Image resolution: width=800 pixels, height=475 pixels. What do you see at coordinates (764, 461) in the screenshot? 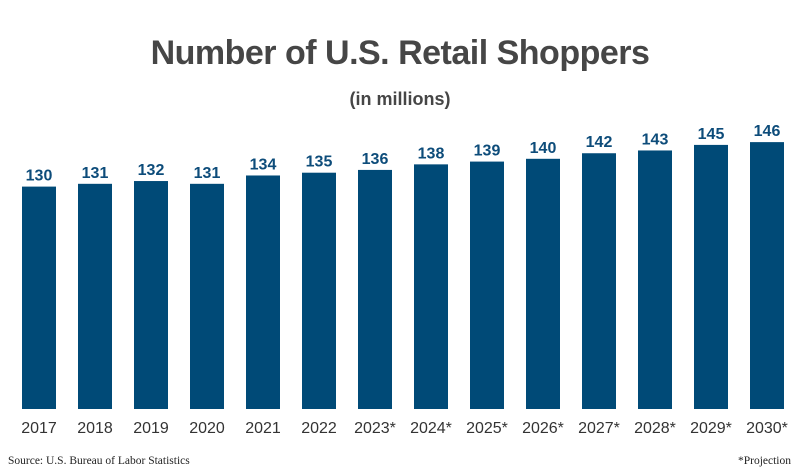
I see `projection-note: *Projection` at bounding box center [764, 461].